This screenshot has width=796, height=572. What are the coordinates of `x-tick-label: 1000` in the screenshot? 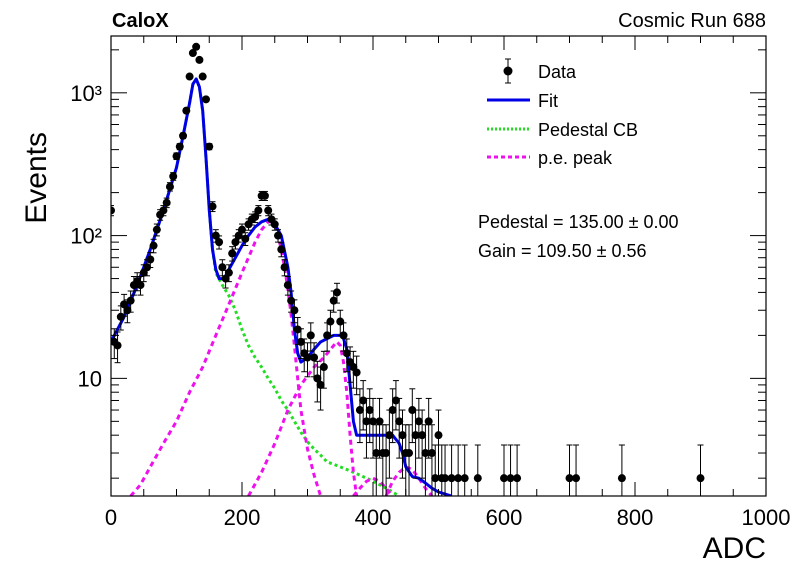 It's located at (766, 517).